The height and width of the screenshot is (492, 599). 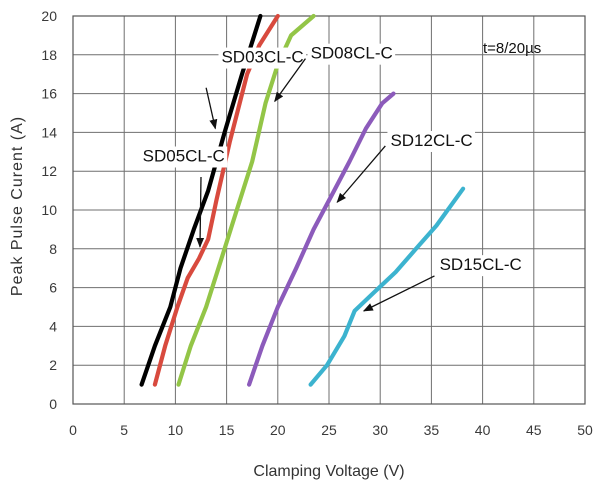 What do you see at coordinates (278, 430) in the screenshot?
I see `x-tick-label: 20` at bounding box center [278, 430].